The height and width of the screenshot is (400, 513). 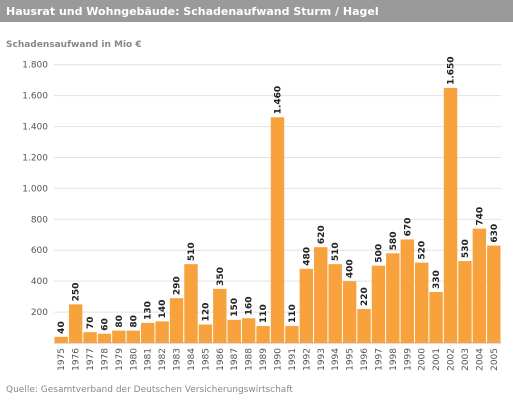 What do you see at coordinates (480, 359) in the screenshot?
I see `x-tick-label: 2004` at bounding box center [480, 359].